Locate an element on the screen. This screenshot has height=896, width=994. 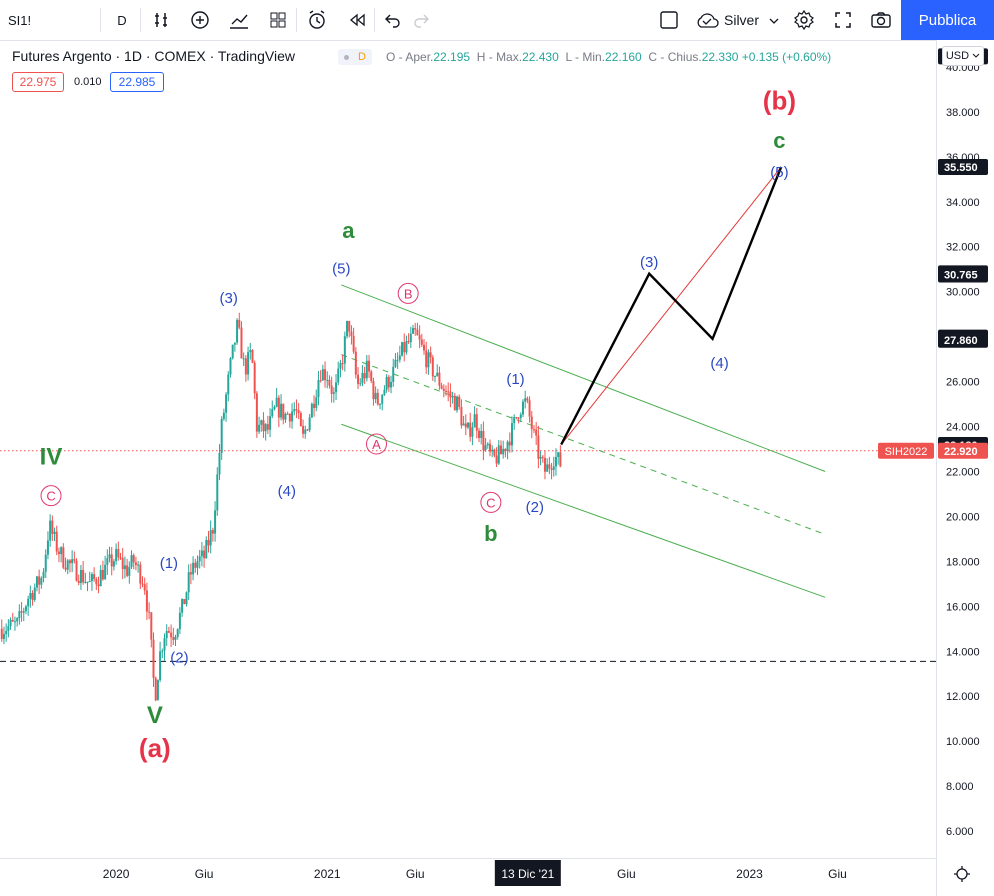
wave-label: V is located at coordinates (155, 715).